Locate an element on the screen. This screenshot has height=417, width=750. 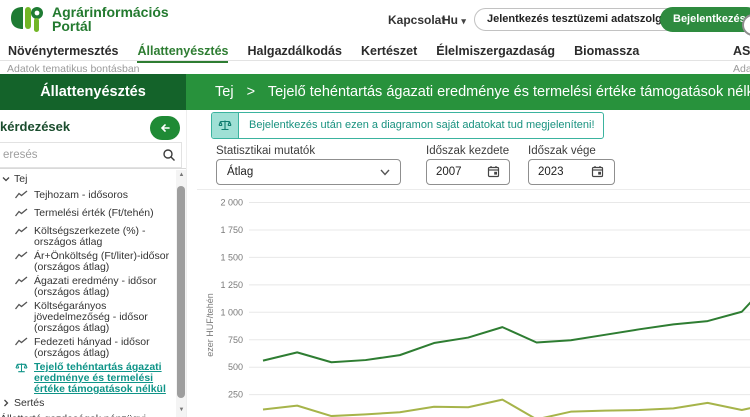
arrow-left-icon is located at coordinates (165, 128).